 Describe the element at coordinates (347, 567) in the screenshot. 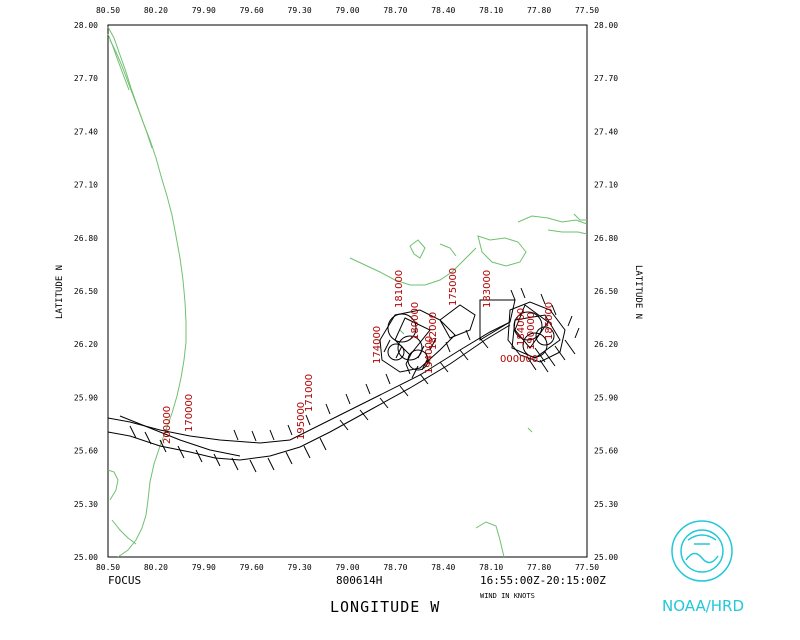

I see `lon-tick-label-bottom: 79.00` at that location.